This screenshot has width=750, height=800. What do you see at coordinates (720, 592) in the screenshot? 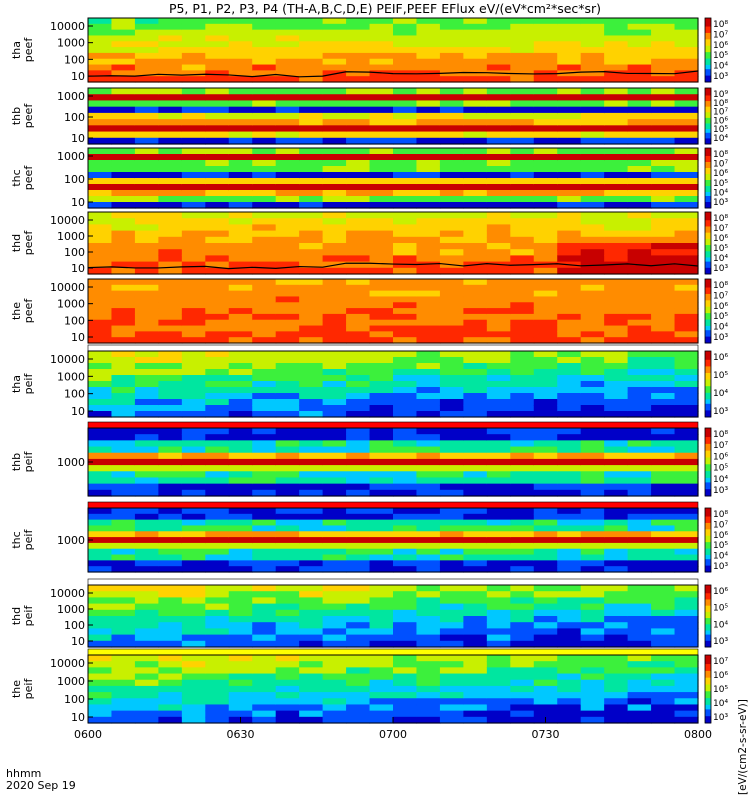
I see `colorbar-tick-label: 10⁶` at bounding box center [720, 592].